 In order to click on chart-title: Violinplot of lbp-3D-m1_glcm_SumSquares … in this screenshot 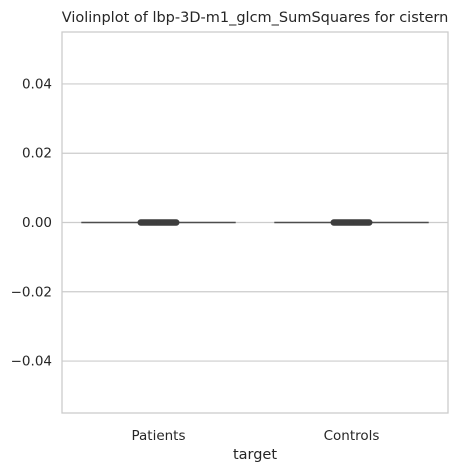, I will do `click(255, 18)`.